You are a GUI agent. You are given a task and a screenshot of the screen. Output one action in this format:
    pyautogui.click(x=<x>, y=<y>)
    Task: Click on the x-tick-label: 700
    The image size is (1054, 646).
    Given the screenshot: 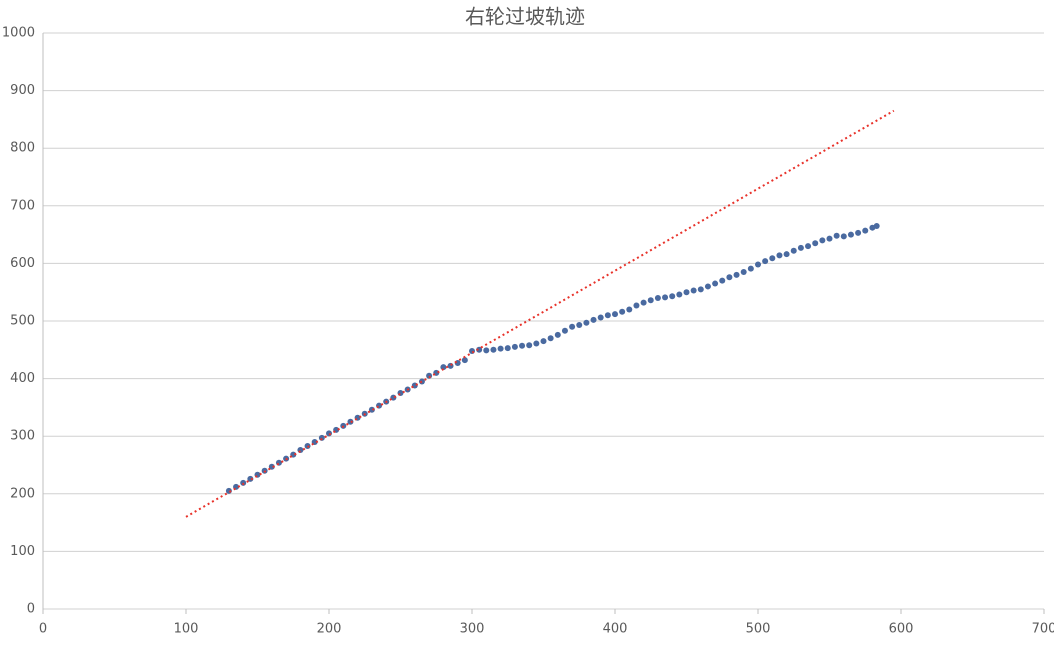 What is the action you would take?
    pyautogui.click(x=1043, y=629)
    